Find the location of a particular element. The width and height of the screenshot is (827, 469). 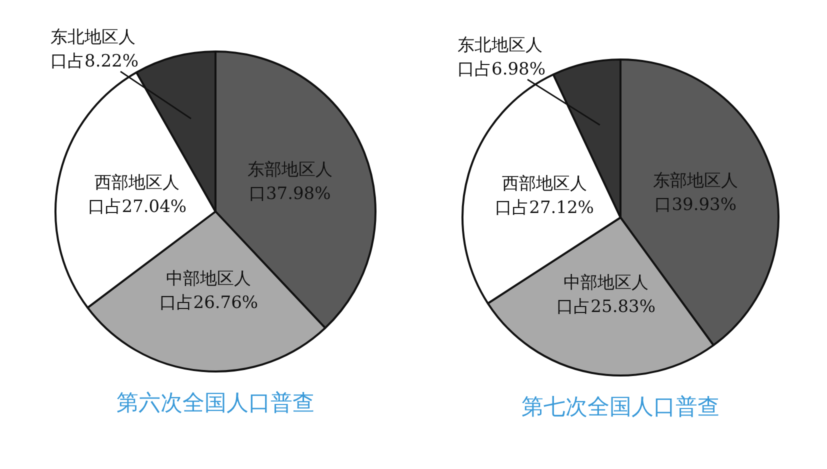

slice-label: 东北地区人口占6.98% is located at coordinates (502, 58).